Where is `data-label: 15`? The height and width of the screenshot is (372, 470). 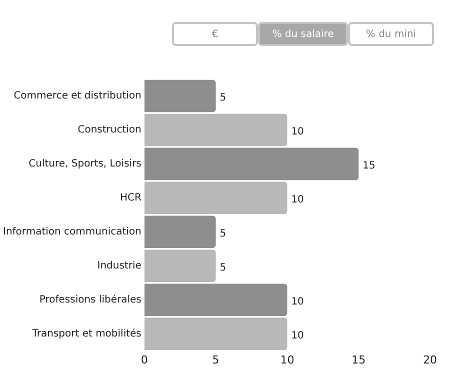 data-label: 15 is located at coordinates (369, 166).